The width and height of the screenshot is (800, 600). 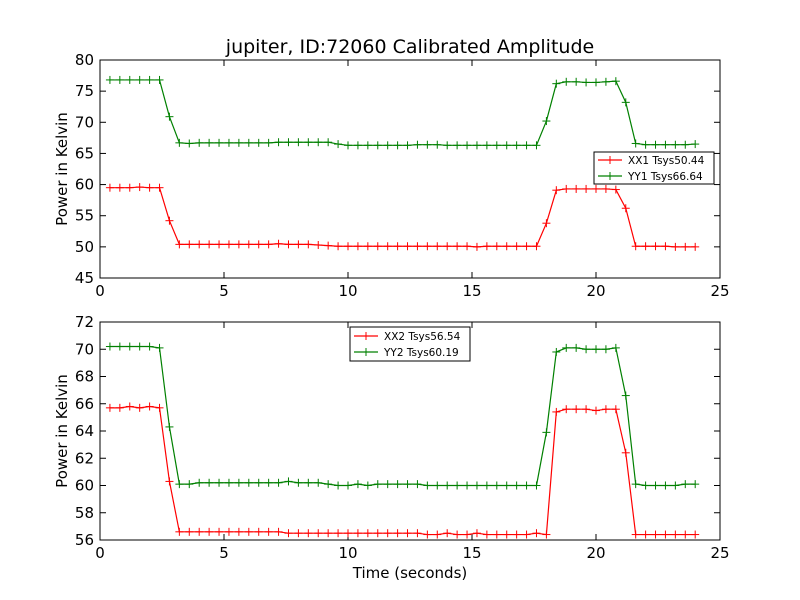 What do you see at coordinates (84, 431) in the screenshot?
I see `bottom-y-tick-label: 64` at bounding box center [84, 431].